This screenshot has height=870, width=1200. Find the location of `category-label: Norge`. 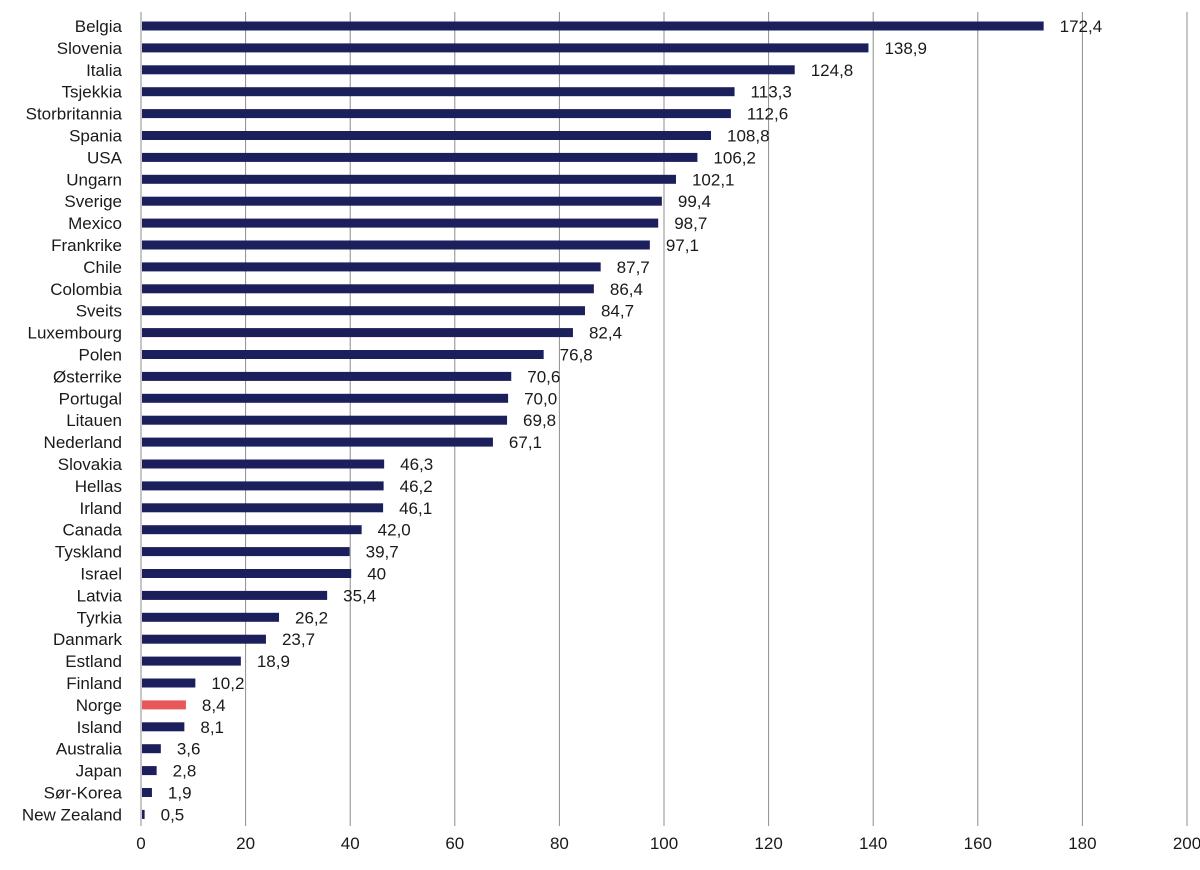

category-label: Norge is located at coordinates (99, 705).